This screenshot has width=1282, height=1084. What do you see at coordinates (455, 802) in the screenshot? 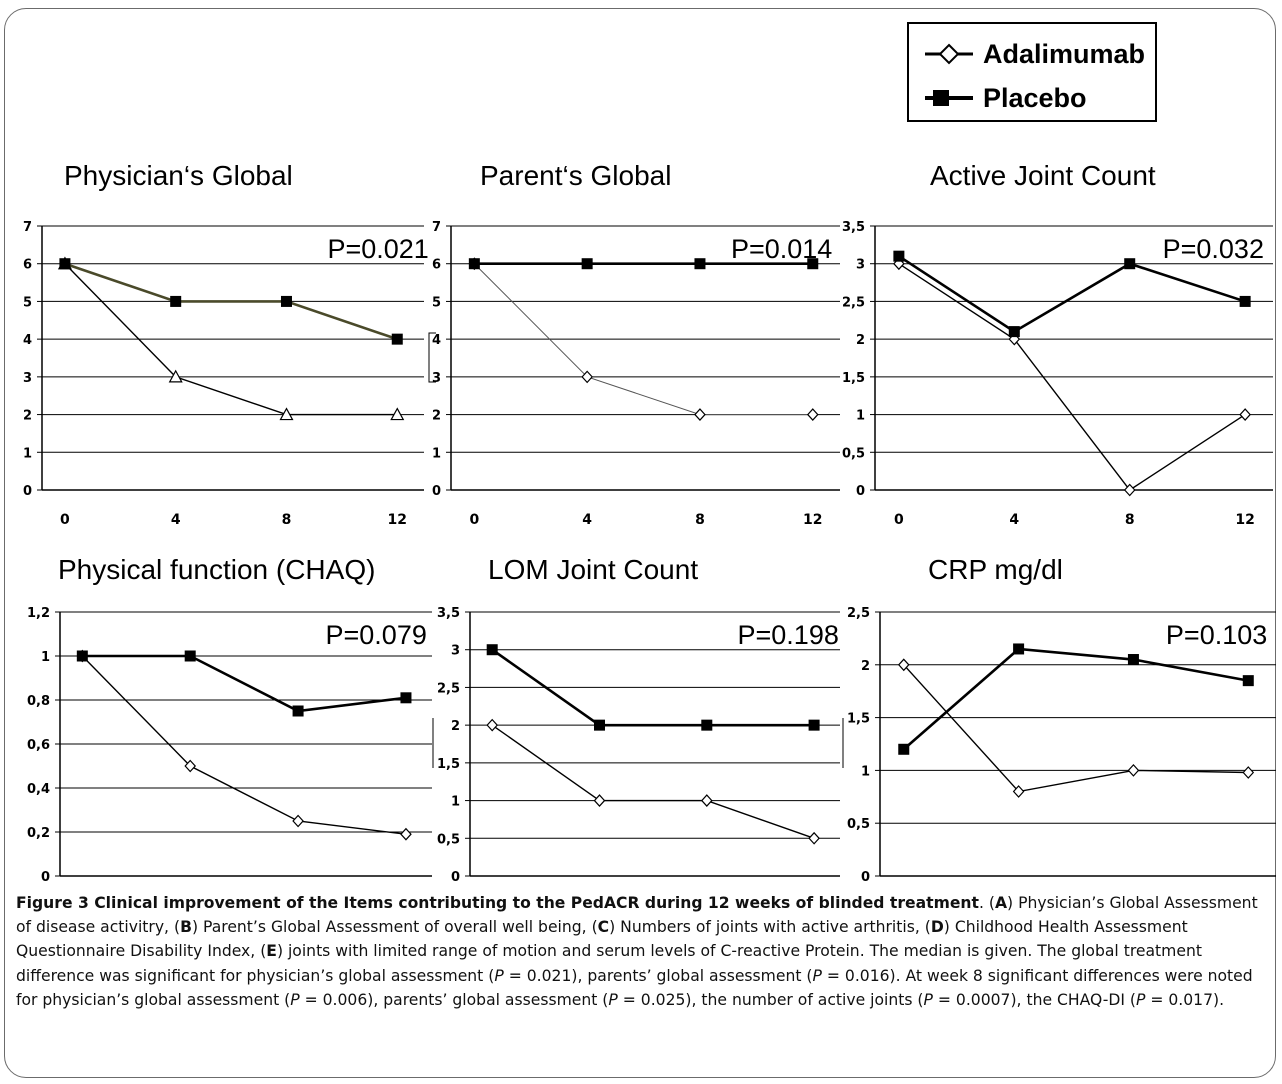
I see `p4-y-tick-label: 1` at bounding box center [455, 802].